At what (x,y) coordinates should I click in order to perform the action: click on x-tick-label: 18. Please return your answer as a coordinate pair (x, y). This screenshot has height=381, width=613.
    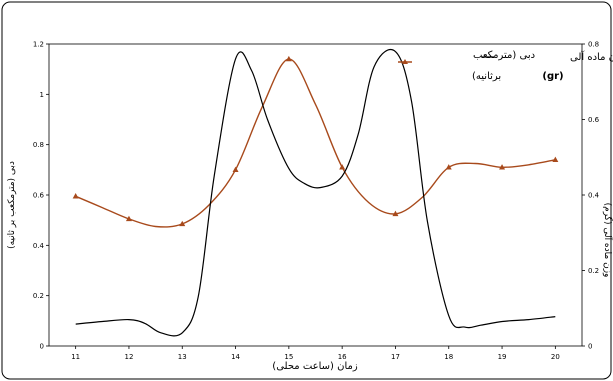
    Looking at the image, I should click on (448, 357).